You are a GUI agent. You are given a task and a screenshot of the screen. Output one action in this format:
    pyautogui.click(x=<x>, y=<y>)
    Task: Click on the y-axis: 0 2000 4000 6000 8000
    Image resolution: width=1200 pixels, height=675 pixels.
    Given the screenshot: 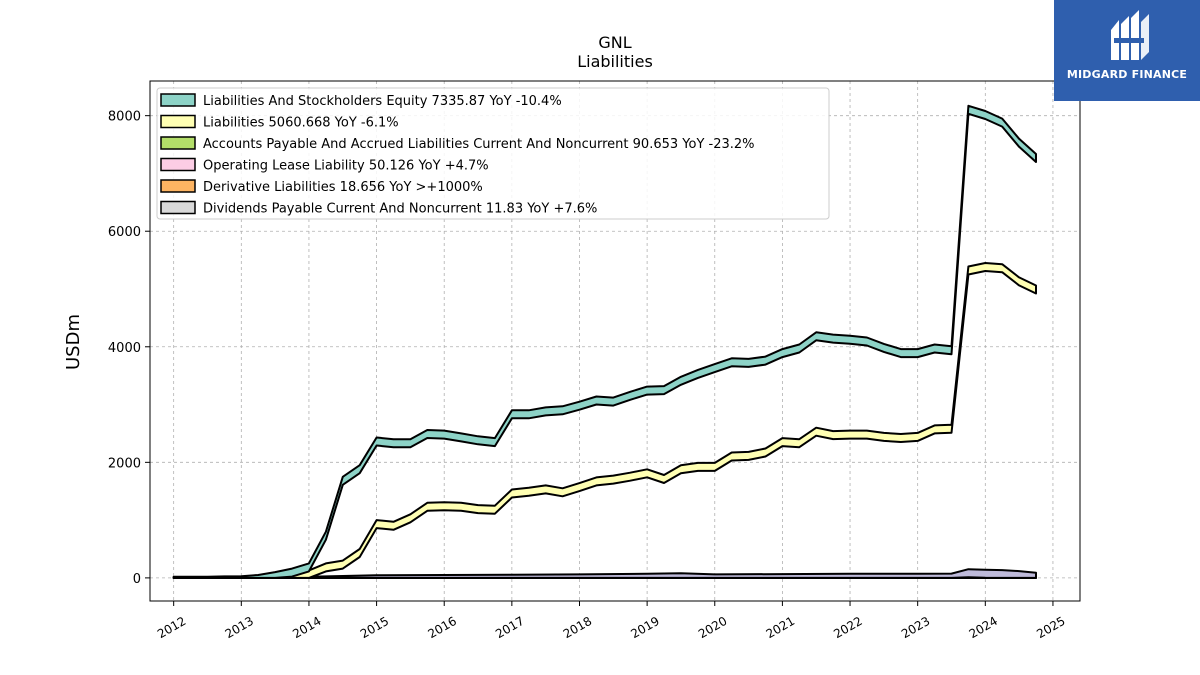 What is the action you would take?
    pyautogui.click(x=129, y=348)
    